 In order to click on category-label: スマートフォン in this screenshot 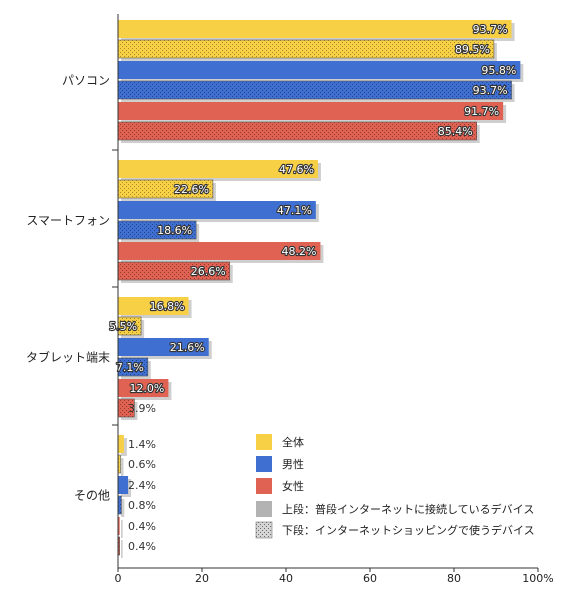, I will do `click(68, 221)`.